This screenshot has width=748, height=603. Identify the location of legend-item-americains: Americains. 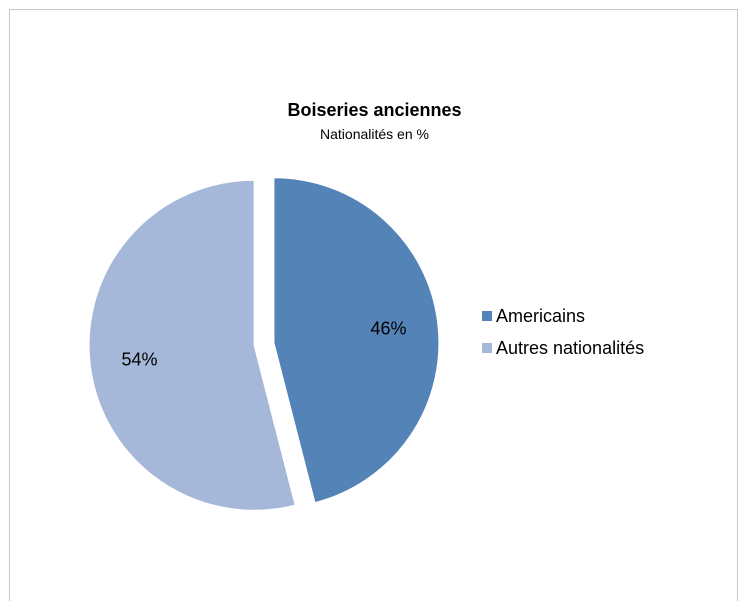
(563, 316).